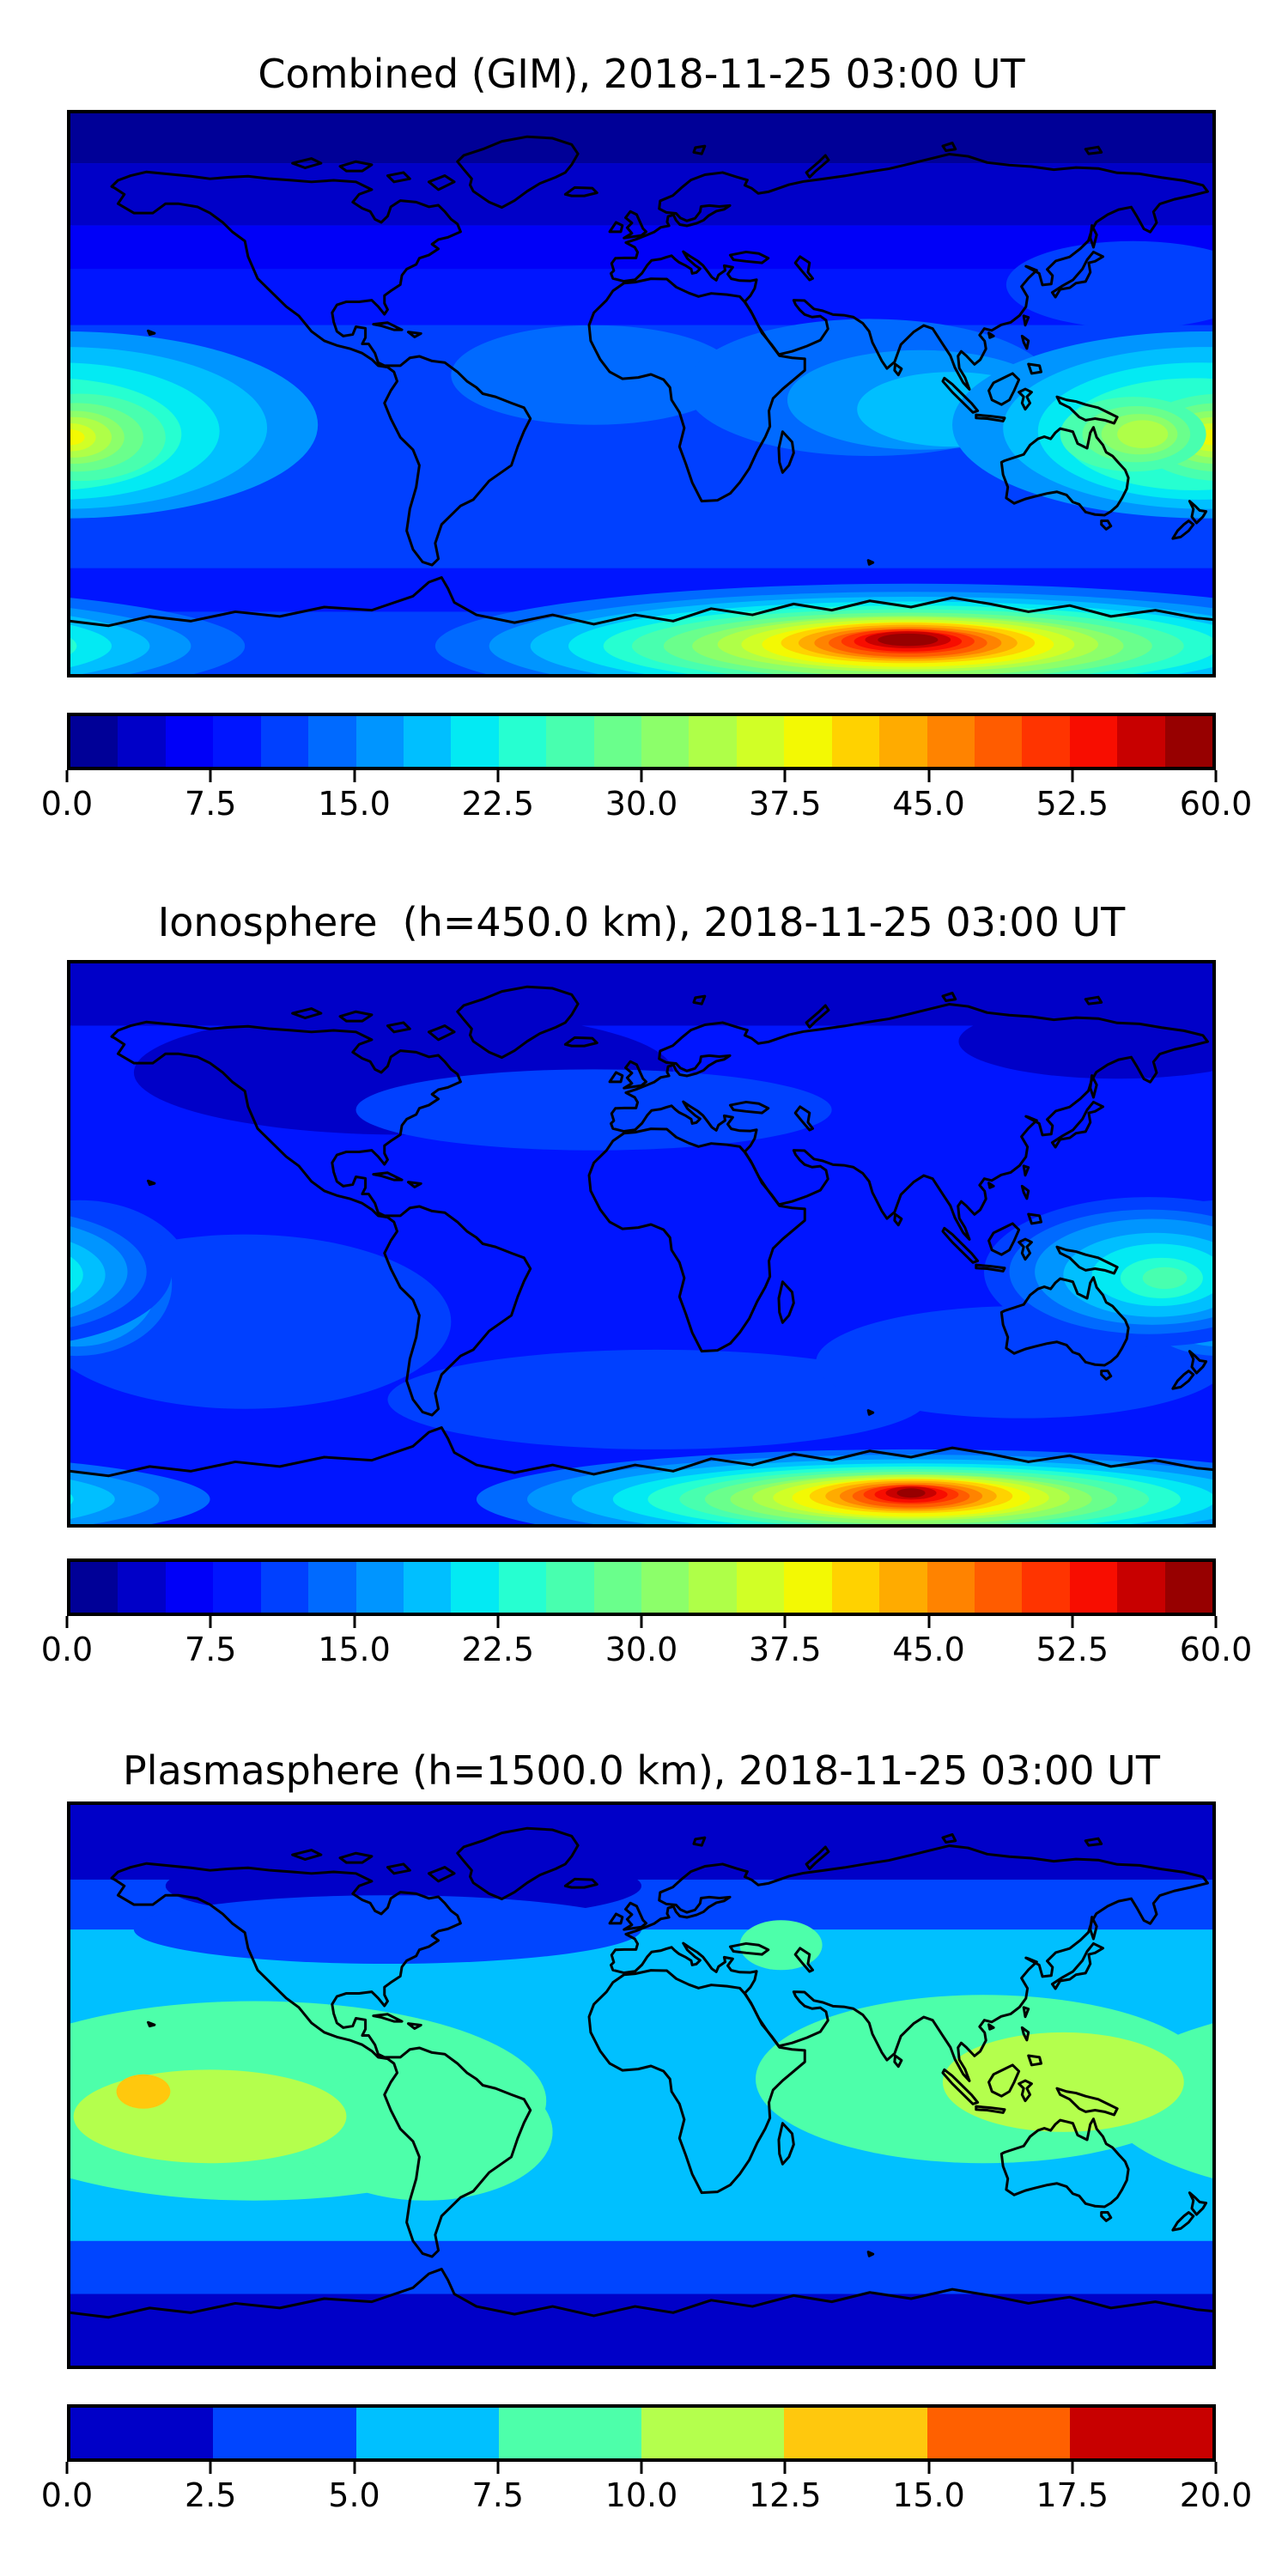 This screenshot has height=2576, width=1288. What do you see at coordinates (641, 742) in the screenshot?
I see `colorbar-combined` at bounding box center [641, 742].